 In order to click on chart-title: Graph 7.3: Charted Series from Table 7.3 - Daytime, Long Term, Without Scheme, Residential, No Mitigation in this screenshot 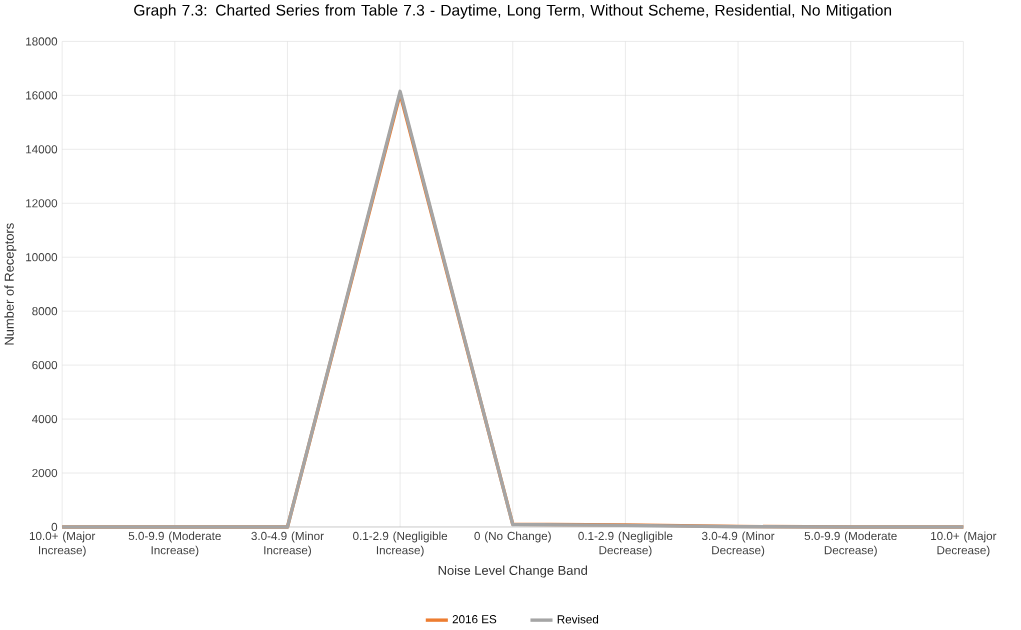, I will do `click(513, 11)`.